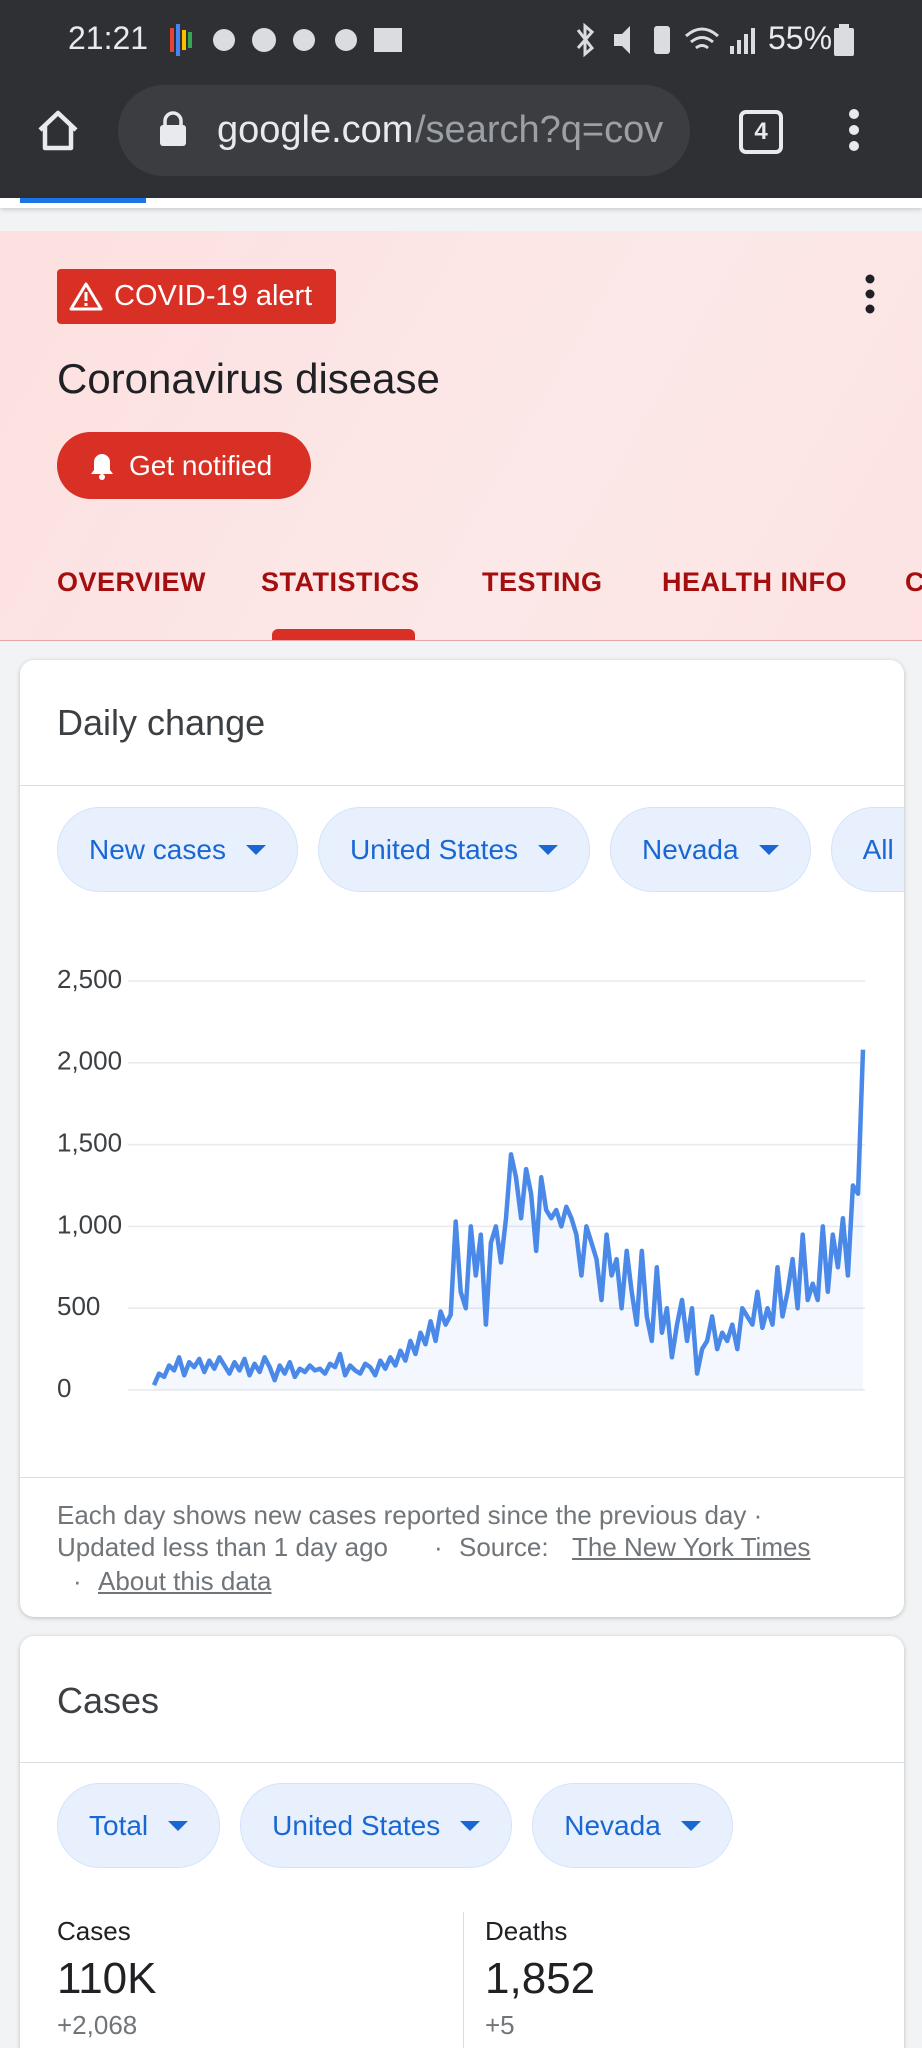  Describe the element at coordinates (343, 634) in the screenshot. I see `selected-tab-indicator` at that location.